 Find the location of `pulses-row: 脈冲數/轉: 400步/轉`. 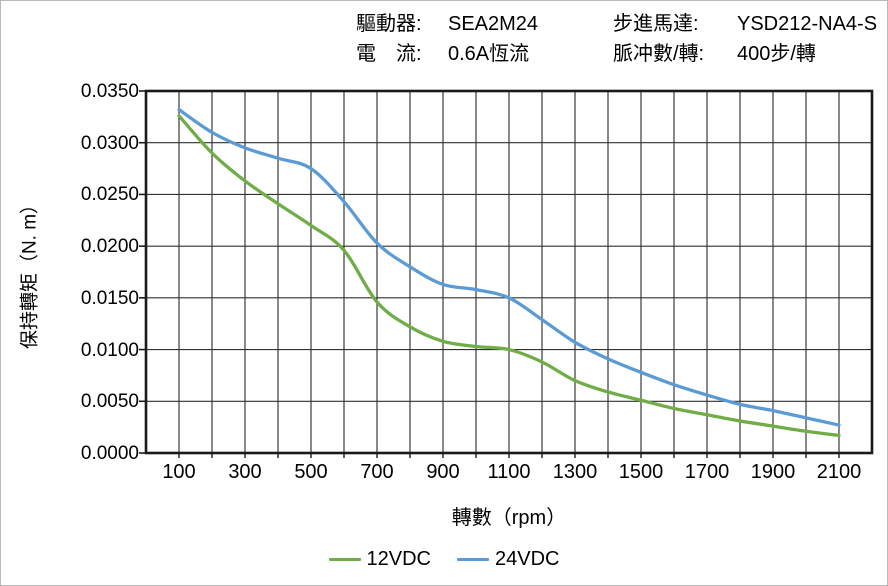

pulses-row: 脈冲數/轉: 400步/轉 is located at coordinates (745, 54).